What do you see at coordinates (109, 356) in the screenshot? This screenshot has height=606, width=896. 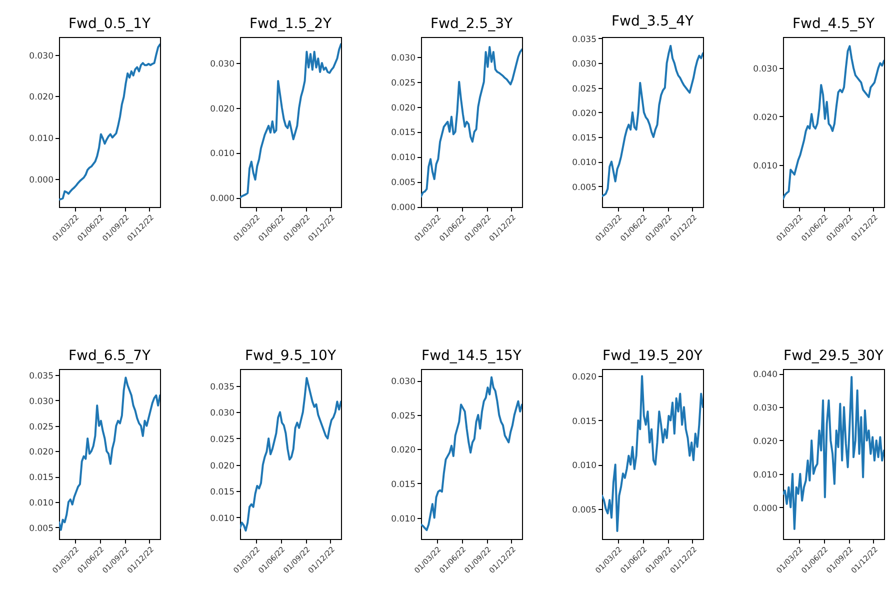 I see `chart-title: Fwd_6.5_7Y` at bounding box center [109, 356].